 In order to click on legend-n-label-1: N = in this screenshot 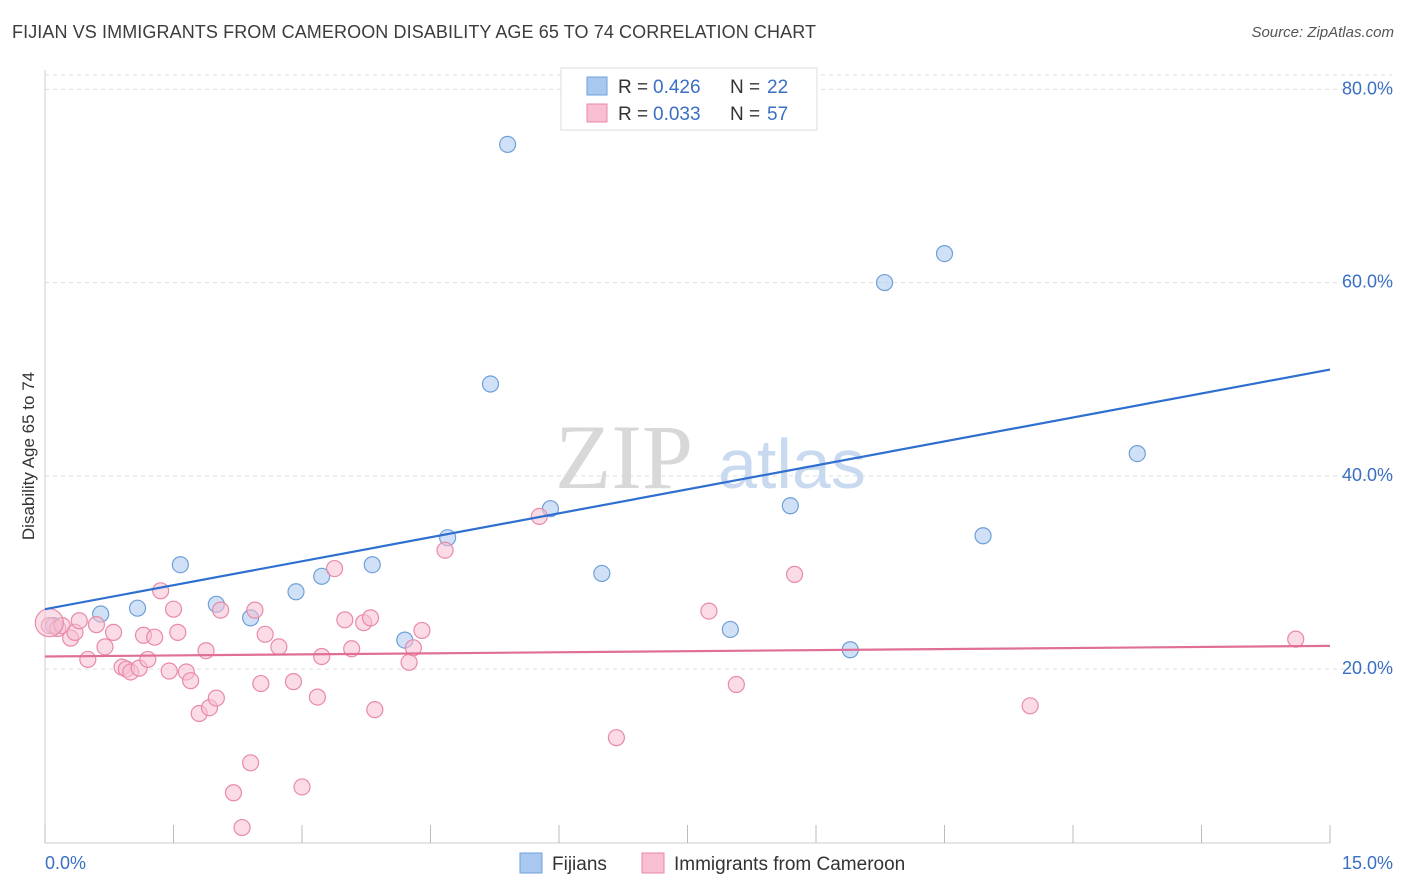, I will do `click(745, 114)`.